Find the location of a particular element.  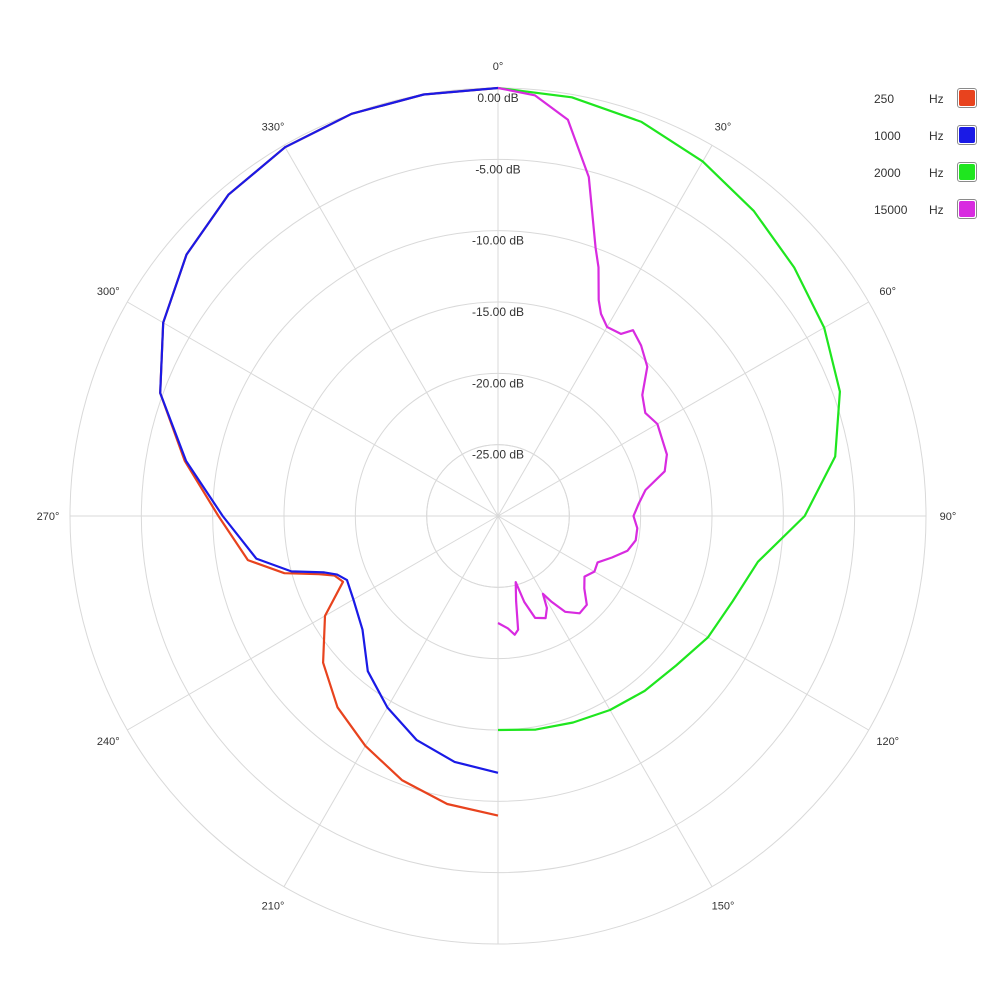

ring-label: -25.00 dB is located at coordinates (498, 455).